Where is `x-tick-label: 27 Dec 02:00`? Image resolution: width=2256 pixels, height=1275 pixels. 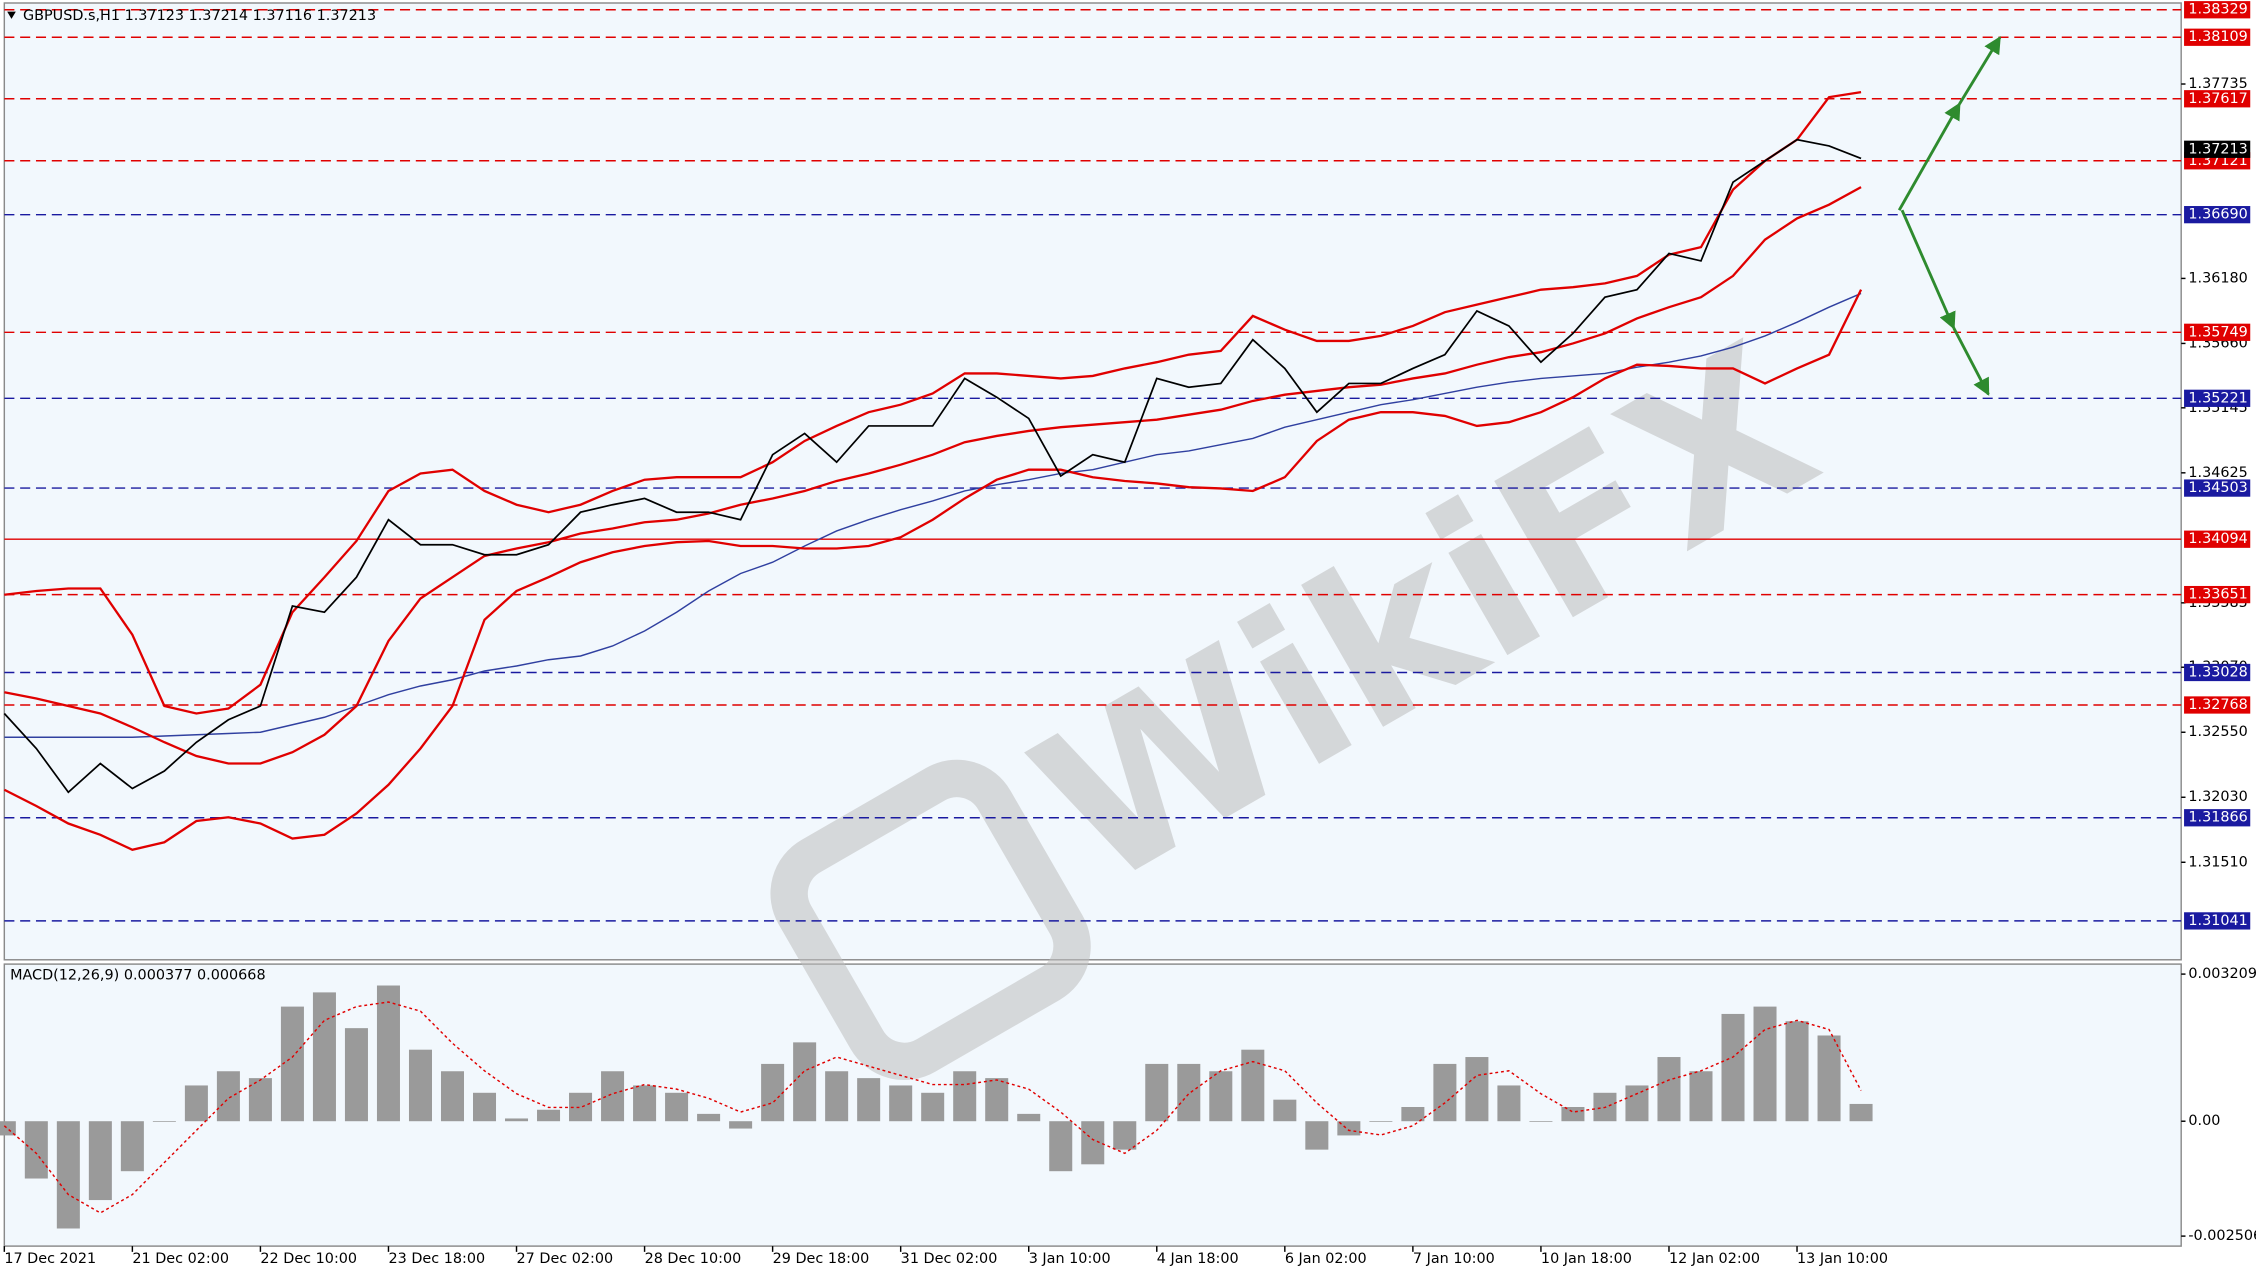 x-tick-label: 27 Dec 02:00 is located at coordinates (565, 1259).